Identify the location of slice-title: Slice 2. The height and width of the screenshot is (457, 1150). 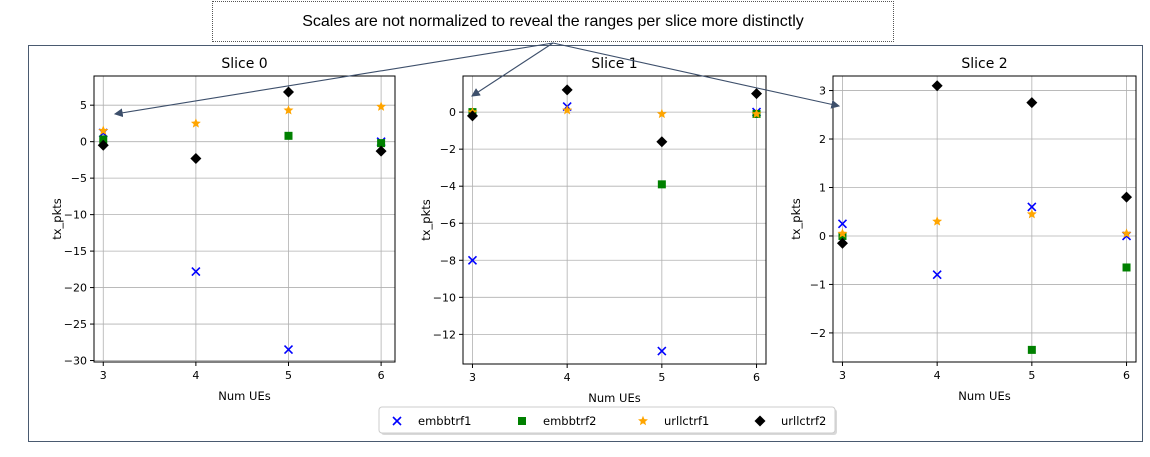
(984, 64).